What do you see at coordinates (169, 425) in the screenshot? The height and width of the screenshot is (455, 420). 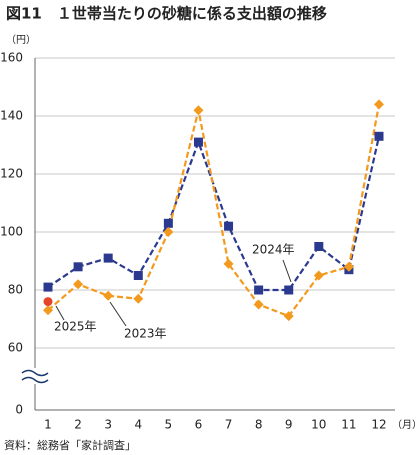 I see `x-tick-label: 5` at bounding box center [169, 425].